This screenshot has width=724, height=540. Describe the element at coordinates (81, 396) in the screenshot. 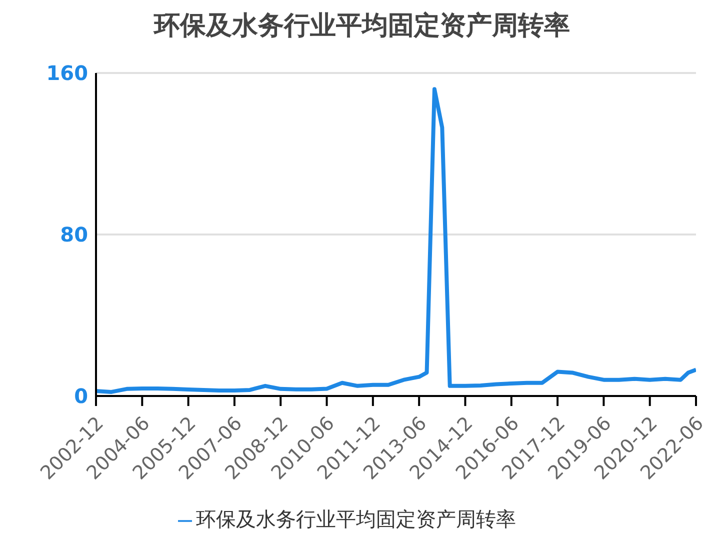

I see `y-tick-label: 0` at that location.